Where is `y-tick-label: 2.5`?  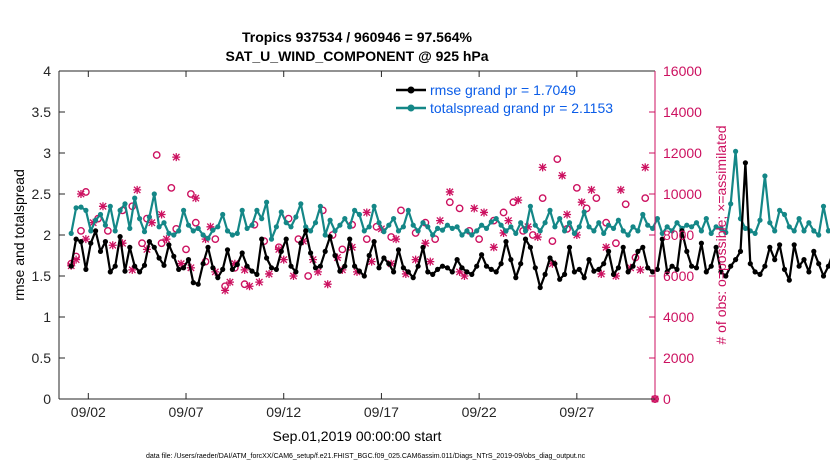 y-tick-label: 2.5 is located at coordinates (42, 194).